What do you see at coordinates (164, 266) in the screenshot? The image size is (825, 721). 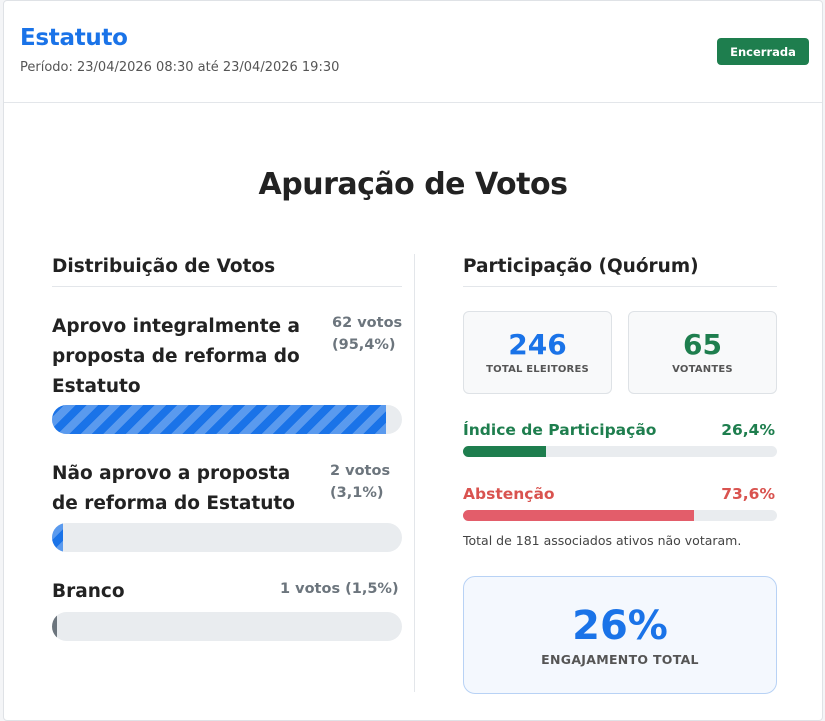 I see `distribution-section-title: Distribuição de Votos` at bounding box center [164, 266].